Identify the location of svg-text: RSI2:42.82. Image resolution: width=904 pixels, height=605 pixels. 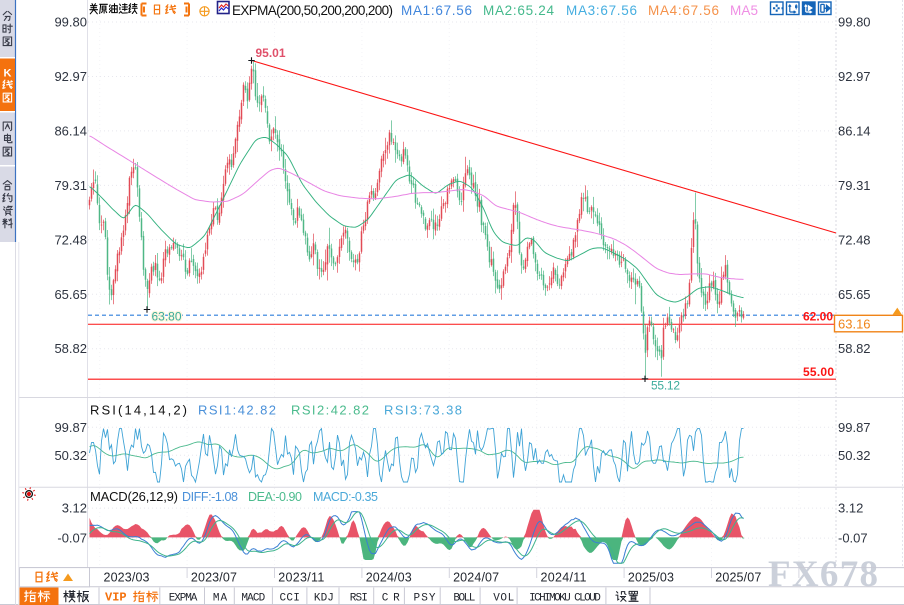
(330, 410).